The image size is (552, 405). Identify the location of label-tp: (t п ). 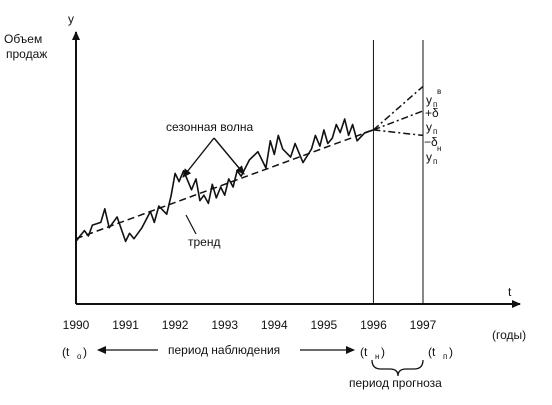
(440, 353).